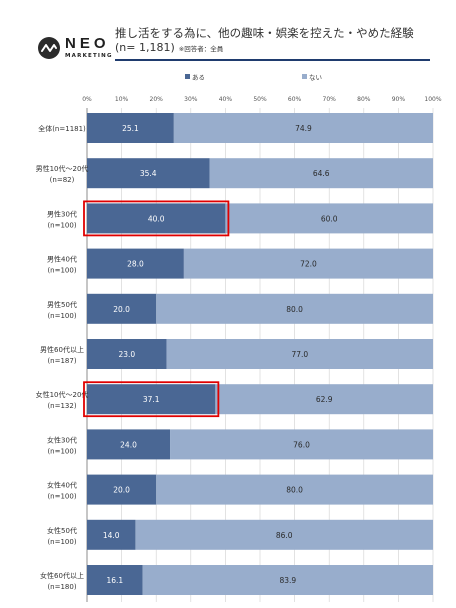  Describe the element at coordinates (399, 99) in the screenshot. I see `x-tick-label: 90%` at that location.